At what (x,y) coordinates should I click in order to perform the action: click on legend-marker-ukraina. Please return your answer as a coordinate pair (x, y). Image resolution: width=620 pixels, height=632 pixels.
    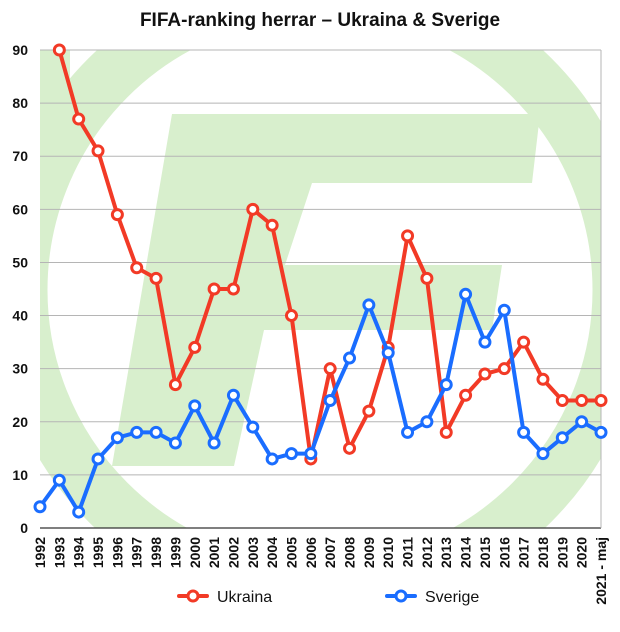
    Looking at the image, I should click on (193, 596).